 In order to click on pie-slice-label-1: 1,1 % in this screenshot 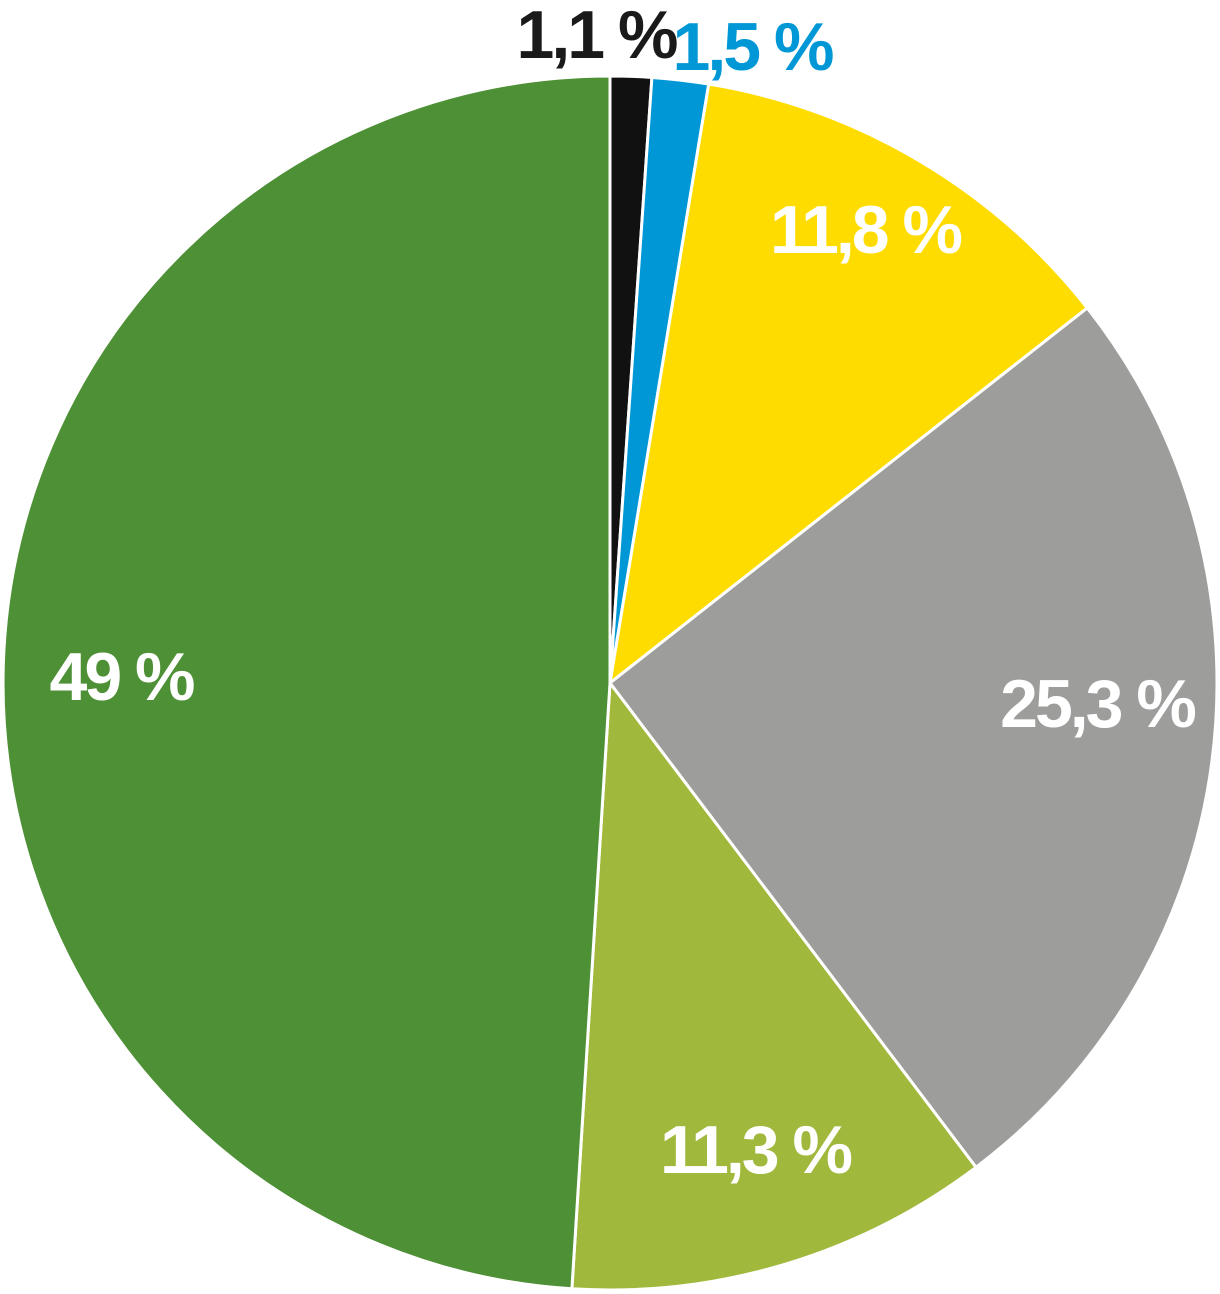, I will do `click(597, 36)`.